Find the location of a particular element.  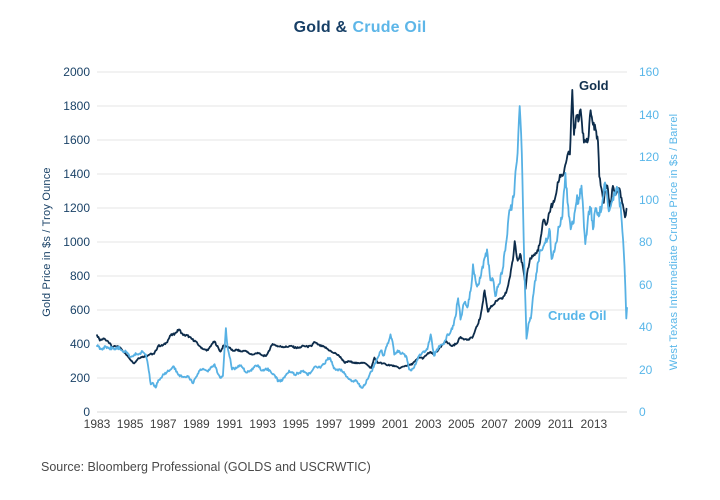

right-axis-tick-label: 100 is located at coordinates (649, 199).